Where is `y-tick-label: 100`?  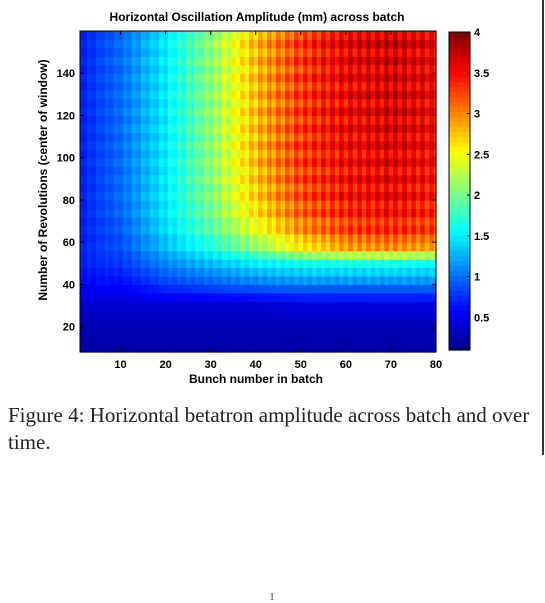
y-tick-label: 100 is located at coordinates (66, 159).